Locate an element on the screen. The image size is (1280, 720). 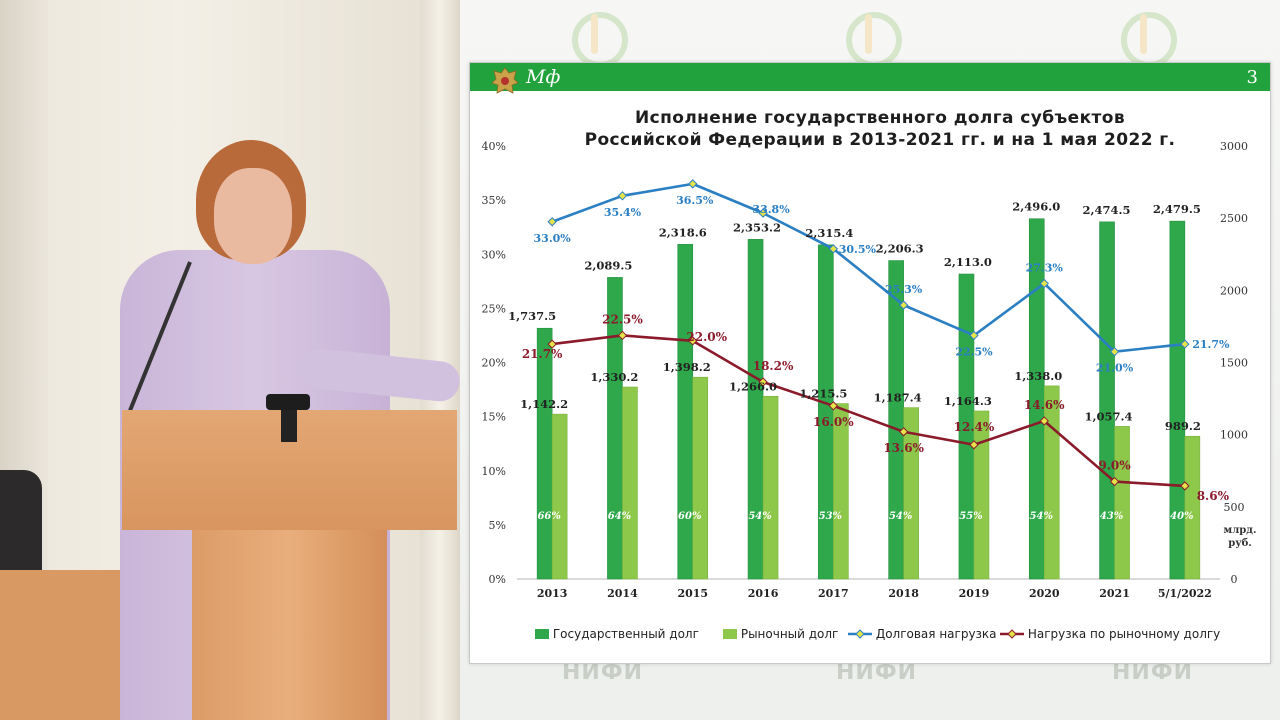
data-label-gov-debt: 2,089.5 is located at coordinates (608, 265).